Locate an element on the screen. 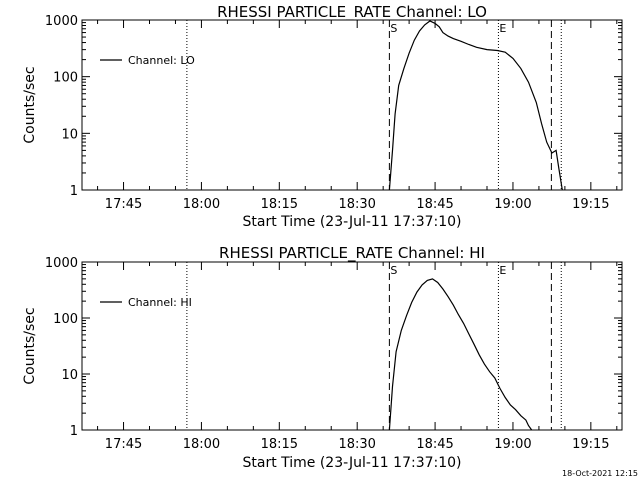 This screenshot has width=640, height=485. chart-title: RHESSI PARTICLE_RATE Channel: HI is located at coordinates (352, 253).